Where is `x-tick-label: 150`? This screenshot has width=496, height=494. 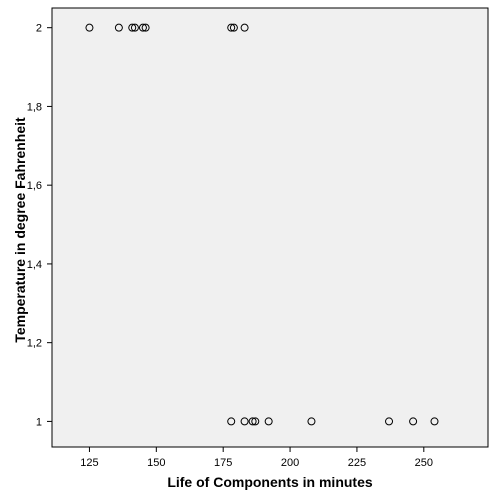 x-tick-label: 150 is located at coordinates (156, 463).